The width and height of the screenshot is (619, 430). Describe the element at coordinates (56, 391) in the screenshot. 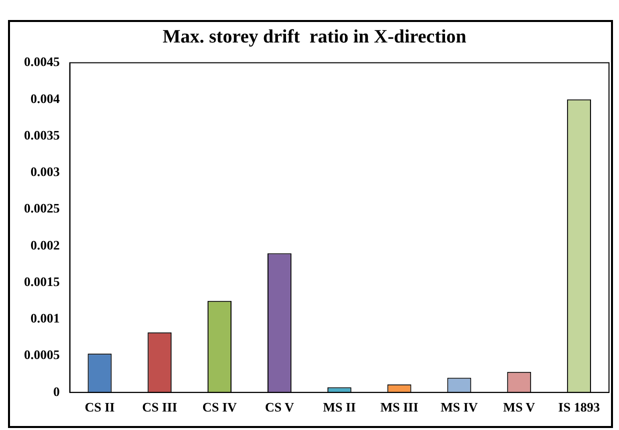

I see `y-tick-label: 0` at that location.